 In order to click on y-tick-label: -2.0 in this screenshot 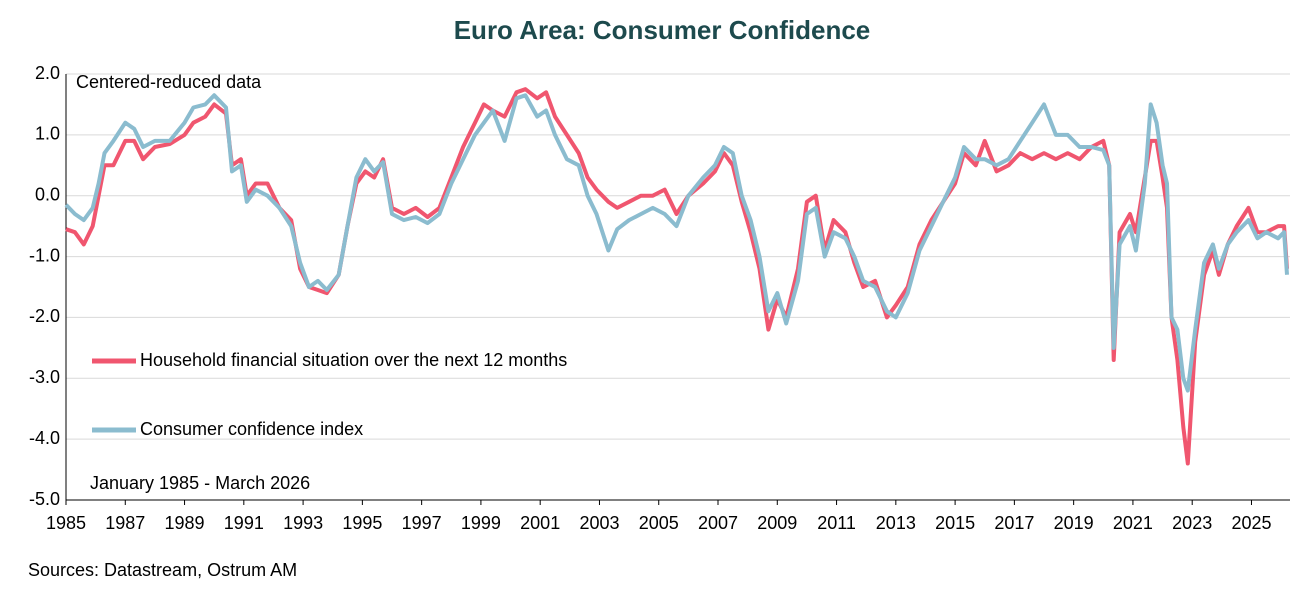, I will do `click(44, 316)`.